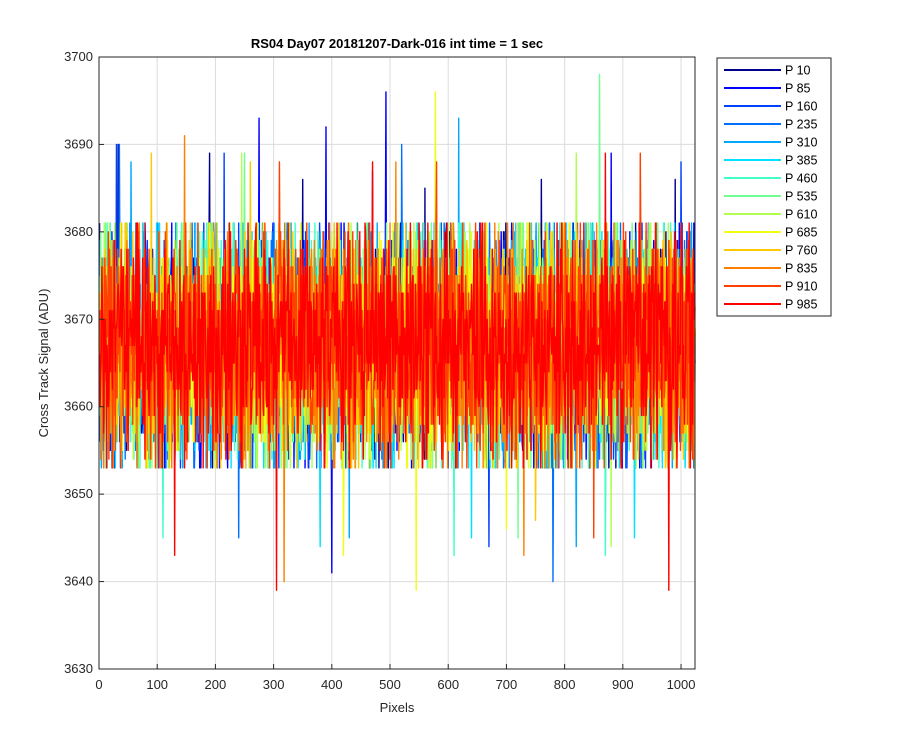 Image resolution: width=900 pixels, height=750 pixels. Describe the element at coordinates (798, 71) in the screenshot. I see `legend-label: P 10` at that location.